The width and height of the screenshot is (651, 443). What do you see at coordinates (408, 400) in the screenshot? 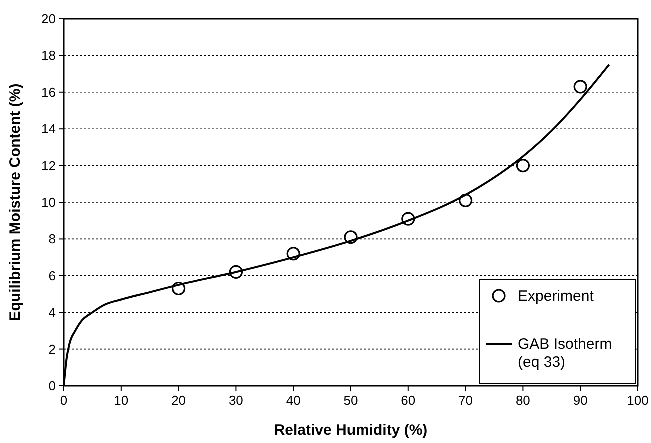
I see `x-tick-label: 60` at bounding box center [408, 400].